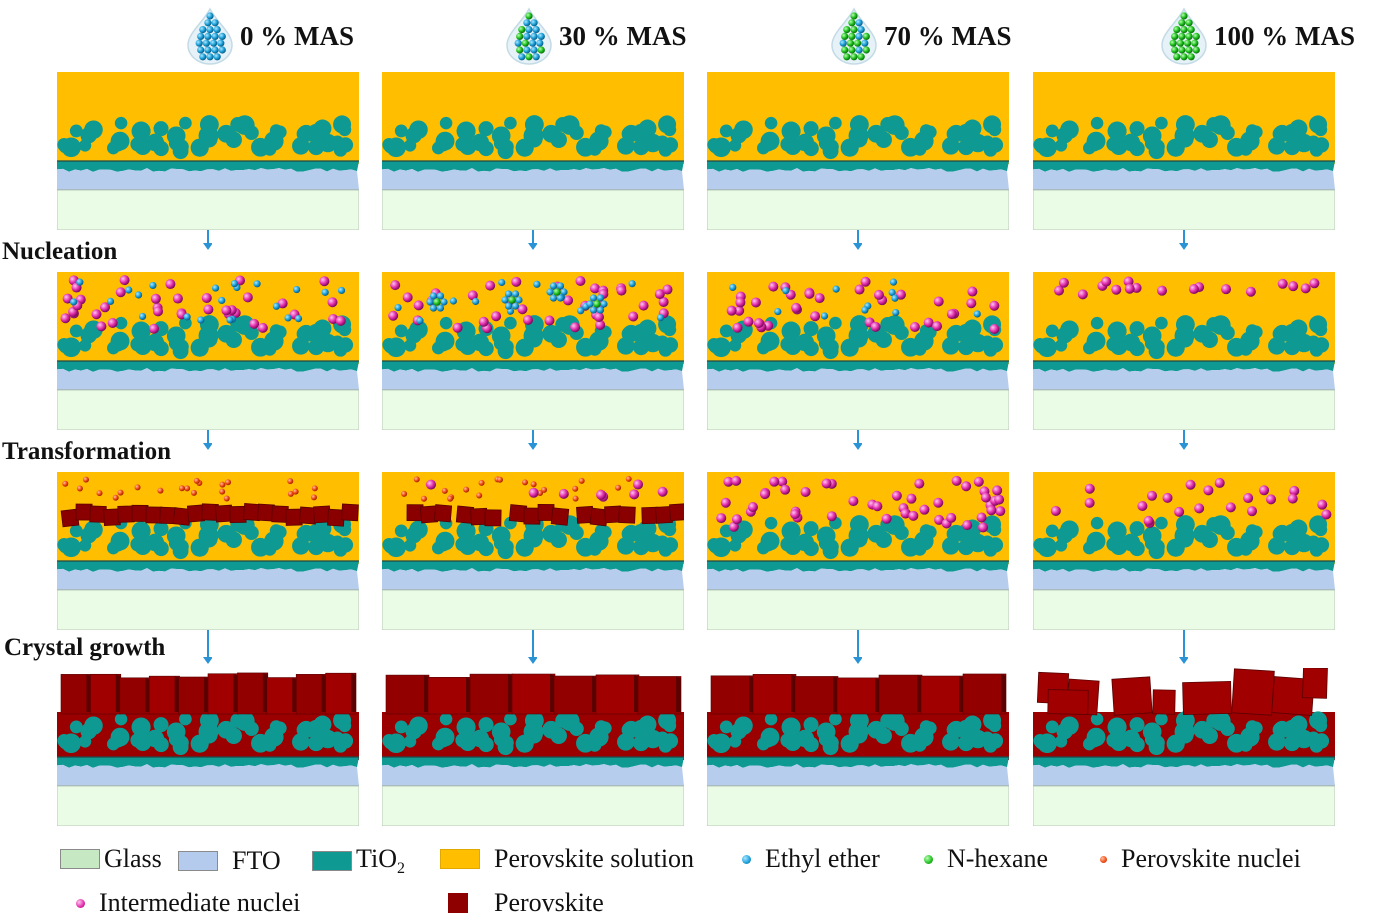  I want to click on stage-label-nucleation: Nucleation, so click(60, 251).